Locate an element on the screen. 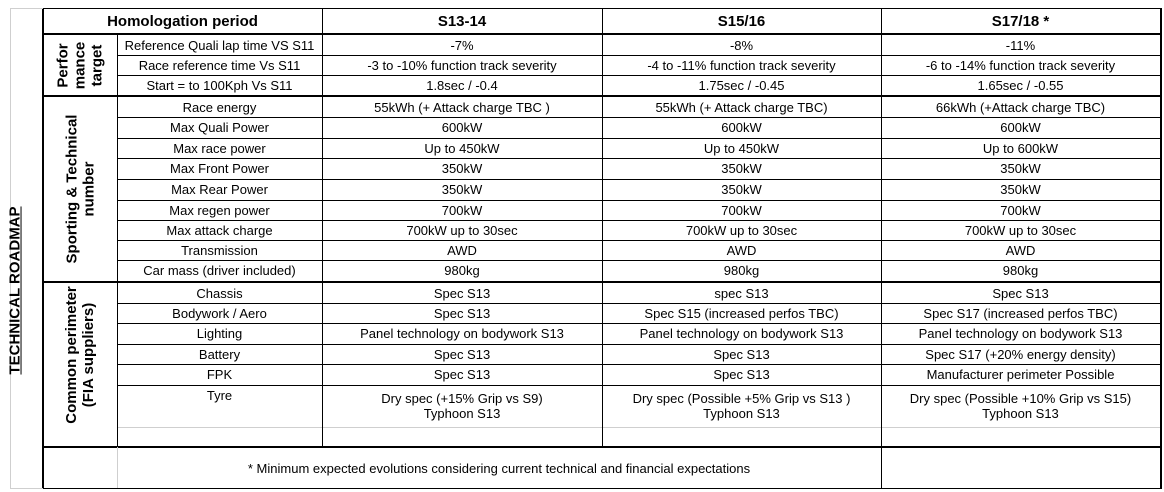 The width and height of the screenshot is (1164, 492). row-label-text: Max attack charge is located at coordinates (219, 230).